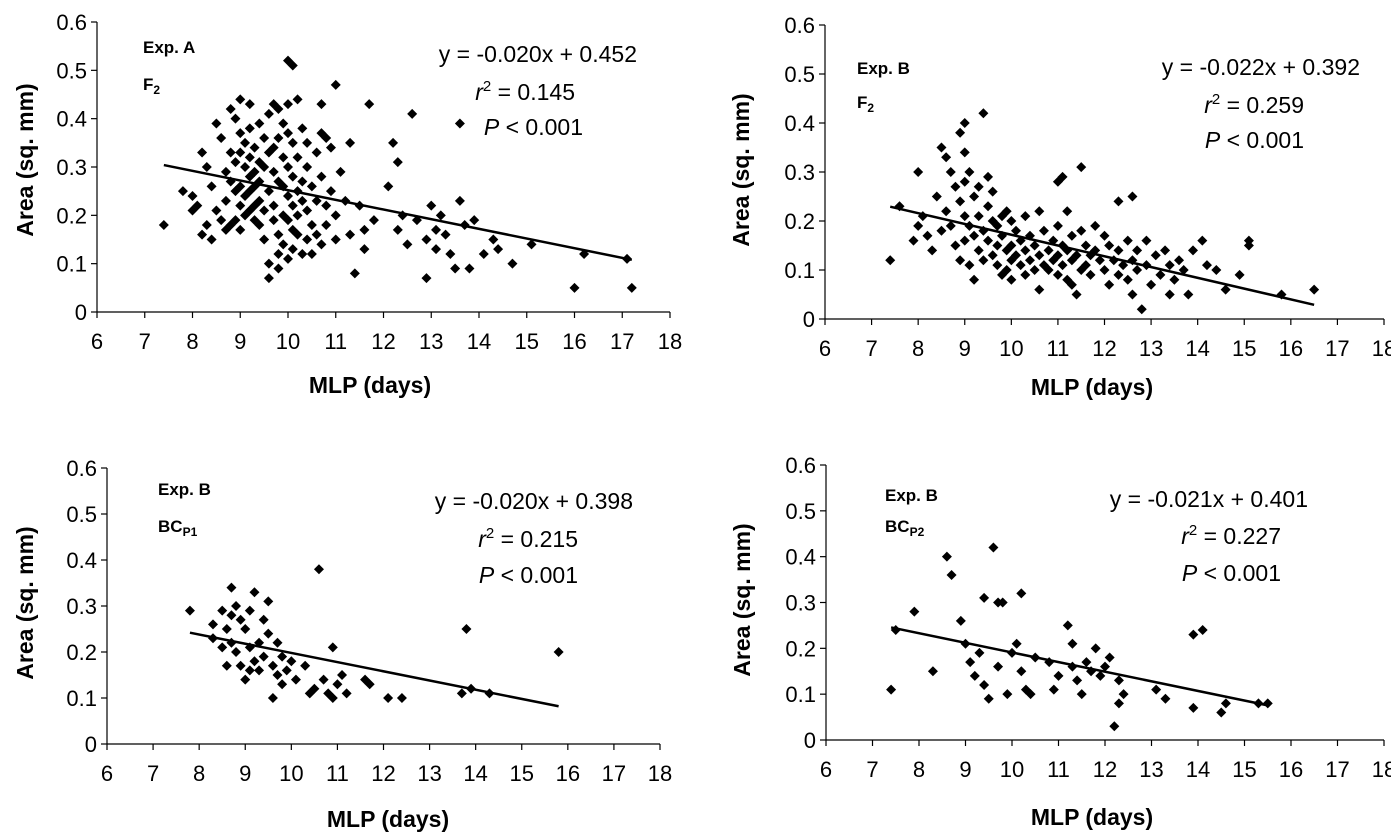 The width and height of the screenshot is (1391, 834). I want to click on population-label: F2, so click(151, 86).